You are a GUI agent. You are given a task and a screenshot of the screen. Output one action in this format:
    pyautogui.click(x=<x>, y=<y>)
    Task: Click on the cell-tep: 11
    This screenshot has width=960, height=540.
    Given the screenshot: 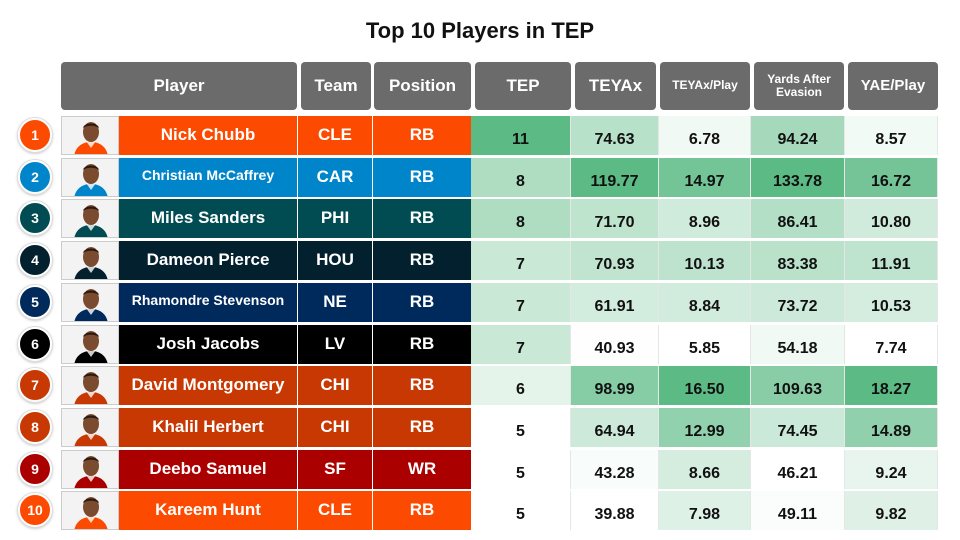 What is the action you would take?
    pyautogui.click(x=521, y=135)
    